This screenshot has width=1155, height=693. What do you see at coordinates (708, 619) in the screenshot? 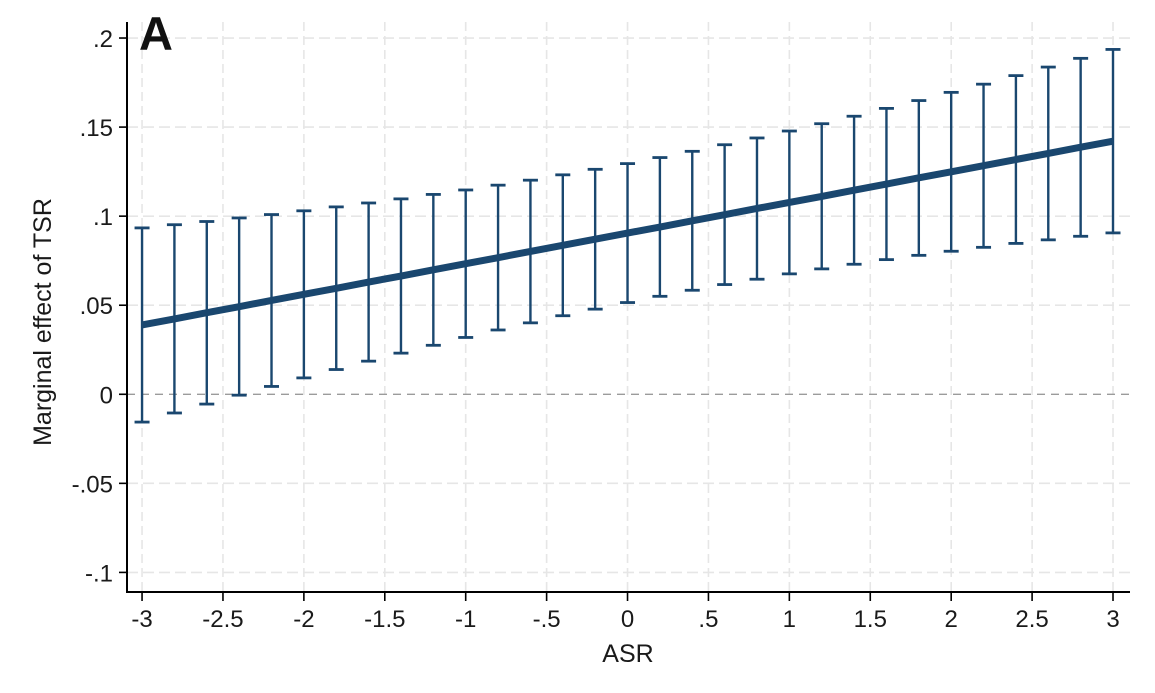
I see `x-tick-label: .5` at bounding box center [708, 619].